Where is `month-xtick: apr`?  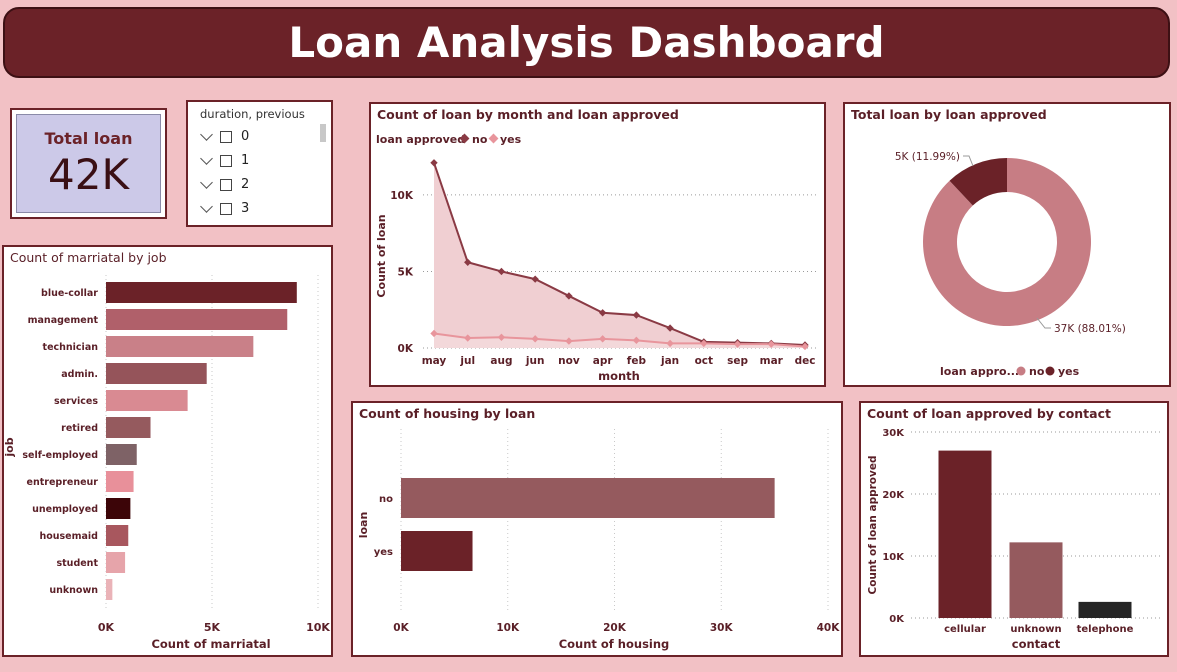
month-xtick: apr is located at coordinates (603, 361).